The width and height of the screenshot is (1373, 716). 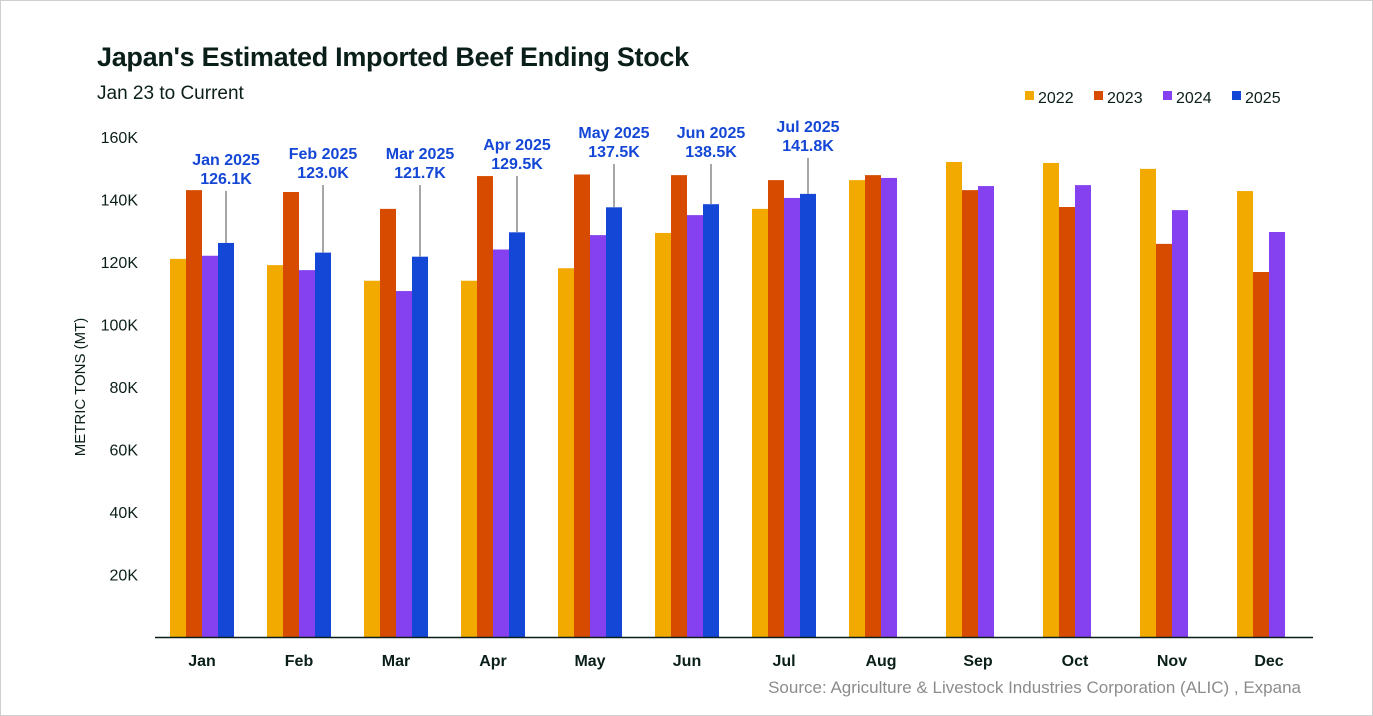 What do you see at coordinates (1075, 661) in the screenshot?
I see `x-tick-label: Oct` at bounding box center [1075, 661].